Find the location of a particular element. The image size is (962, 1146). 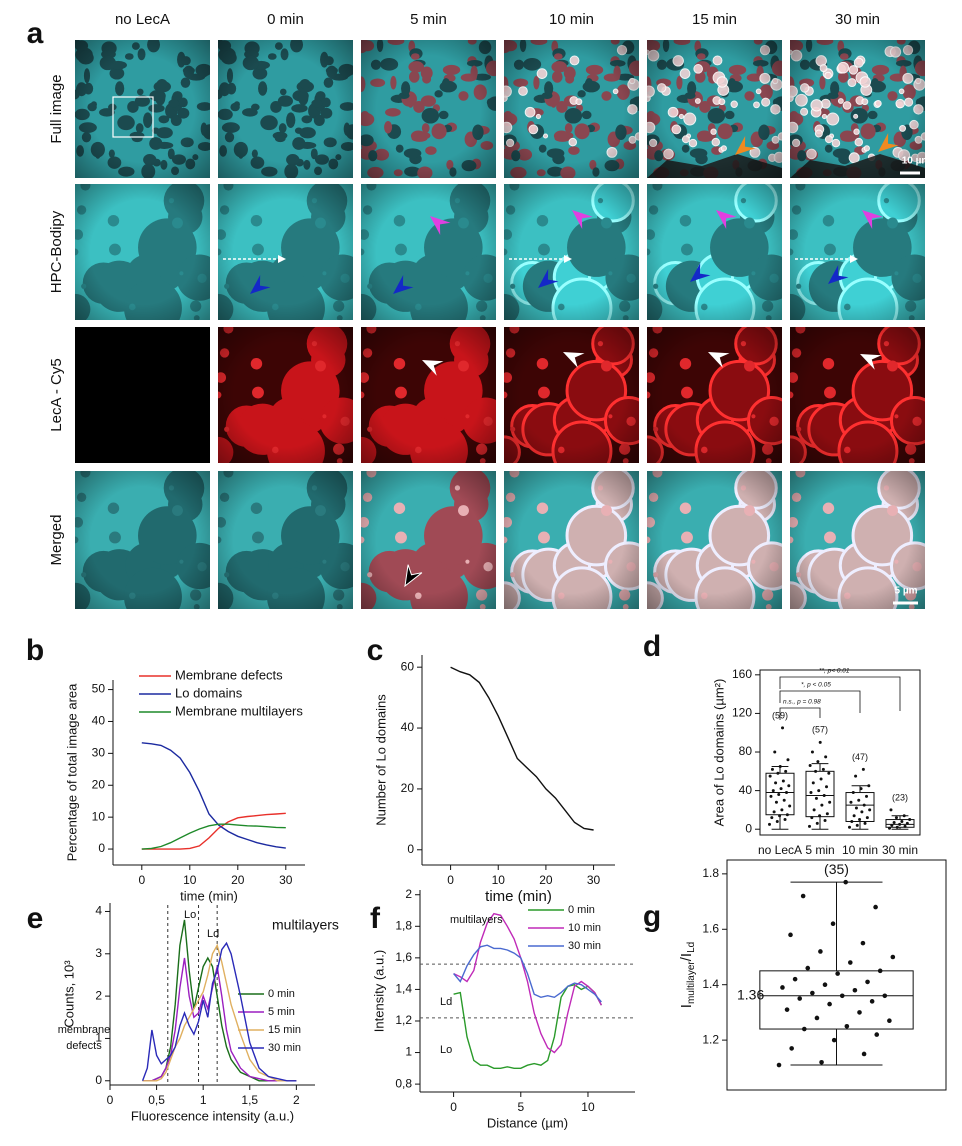

box is located at coordinates (836, 1000).